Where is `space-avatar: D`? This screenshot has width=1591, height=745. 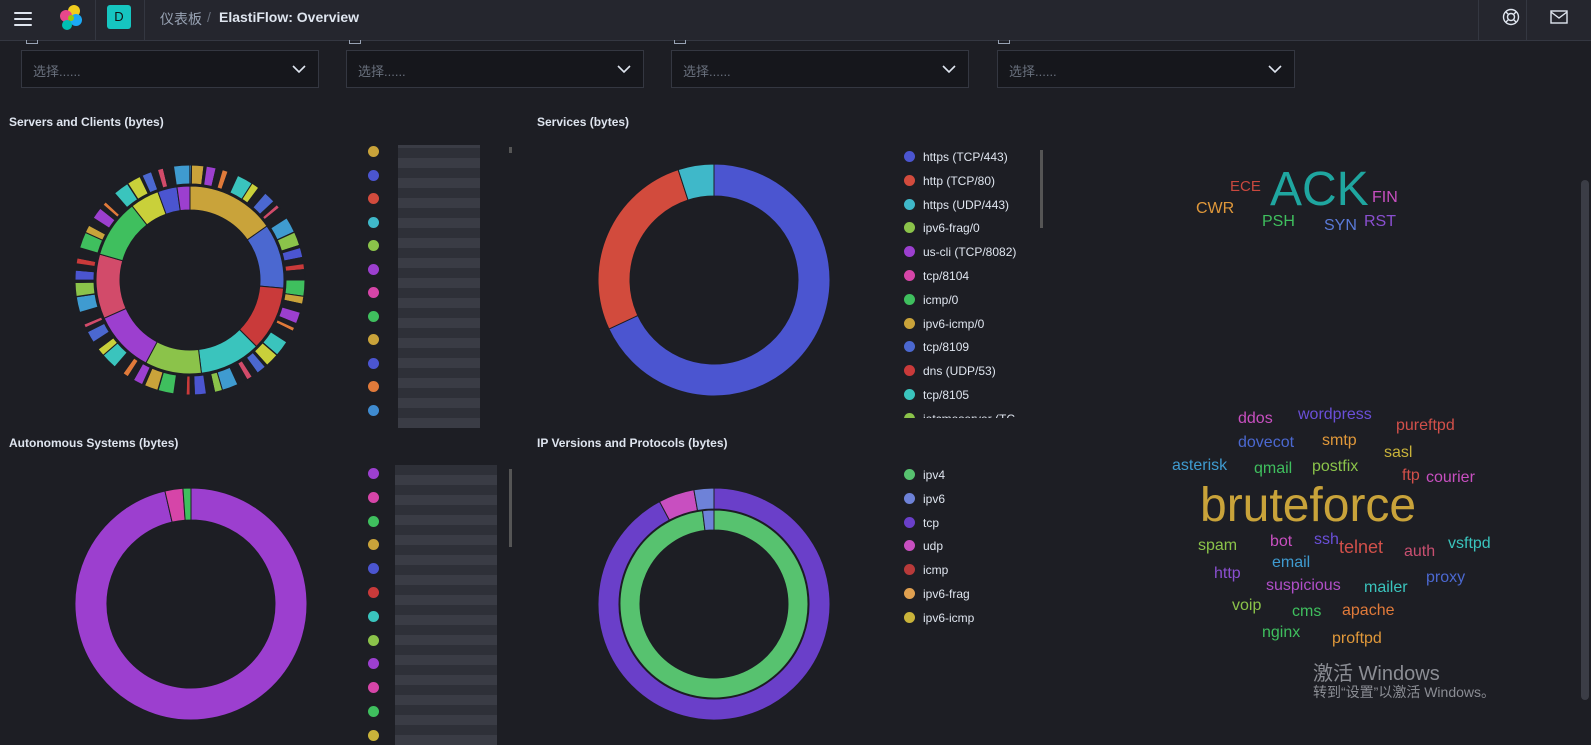
space-avatar: D is located at coordinates (119, 17).